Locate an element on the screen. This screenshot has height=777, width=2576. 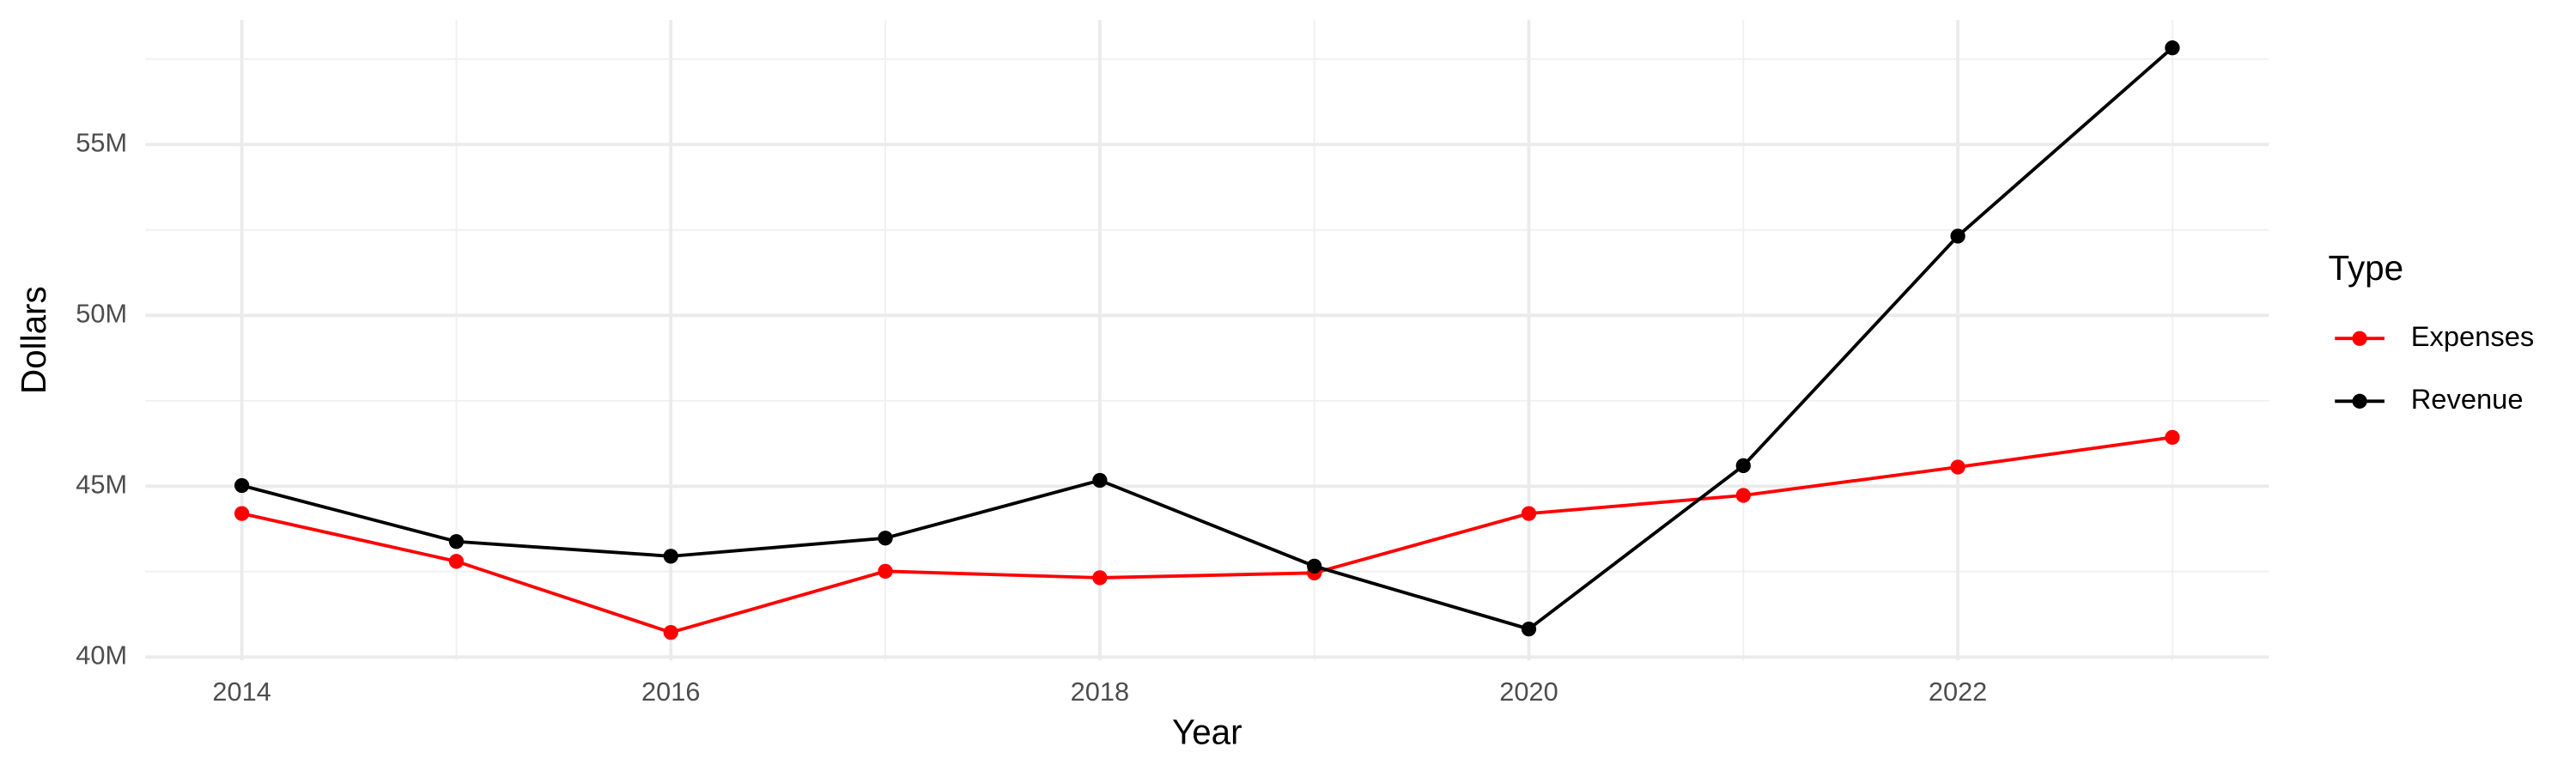
y-tick-label: 55M is located at coordinates (101, 142).